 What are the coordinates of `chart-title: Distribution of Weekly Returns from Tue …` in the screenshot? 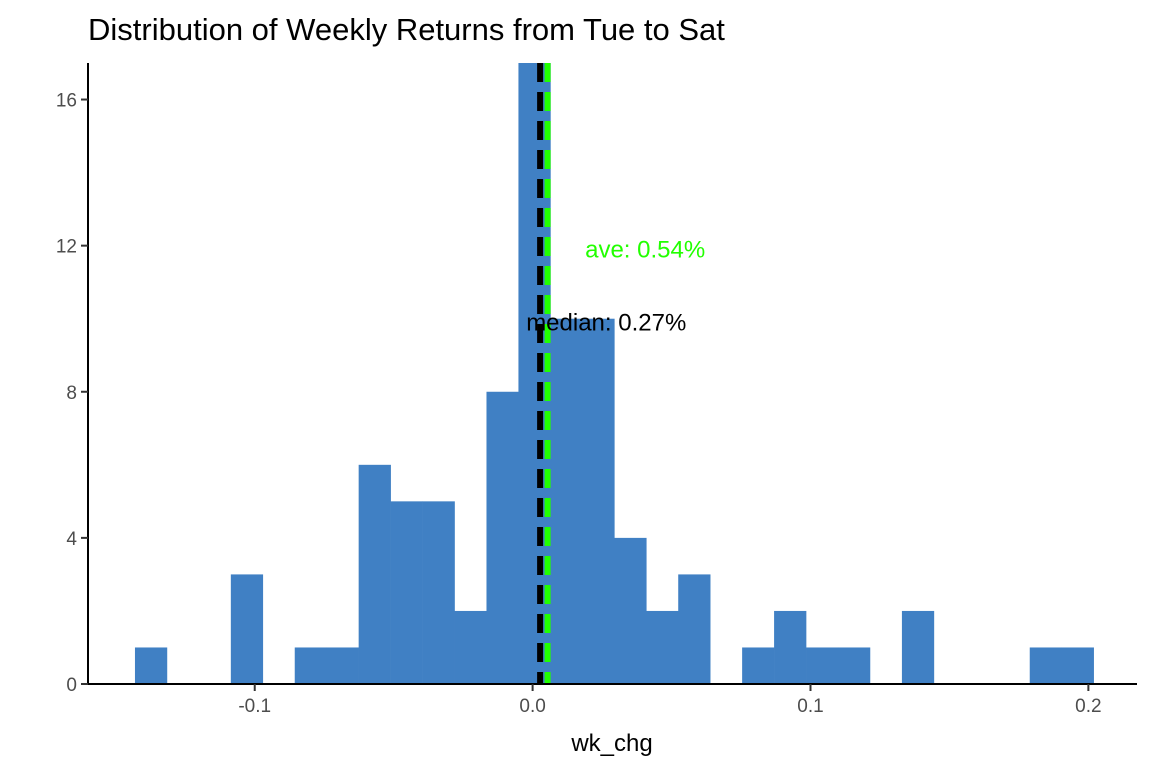 It's located at (406, 29).